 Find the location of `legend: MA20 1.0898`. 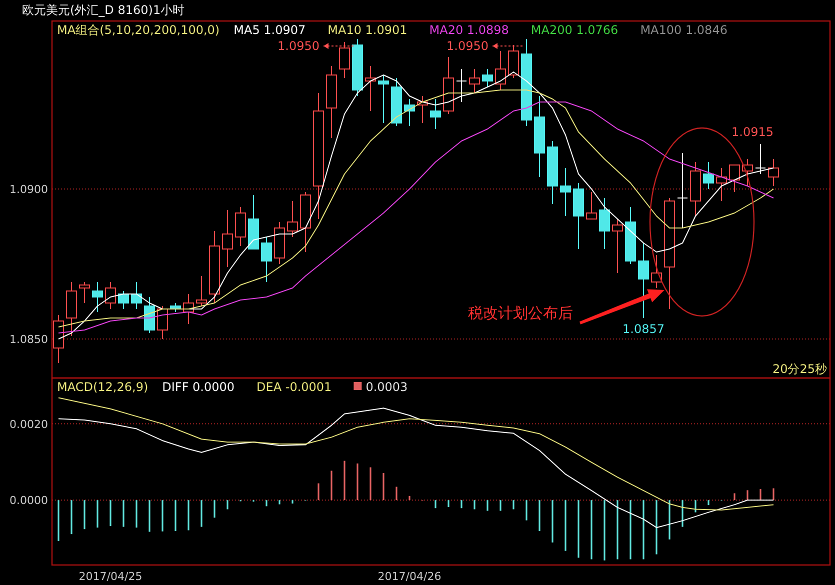

legend: MA20 1.0898 is located at coordinates (469, 30).